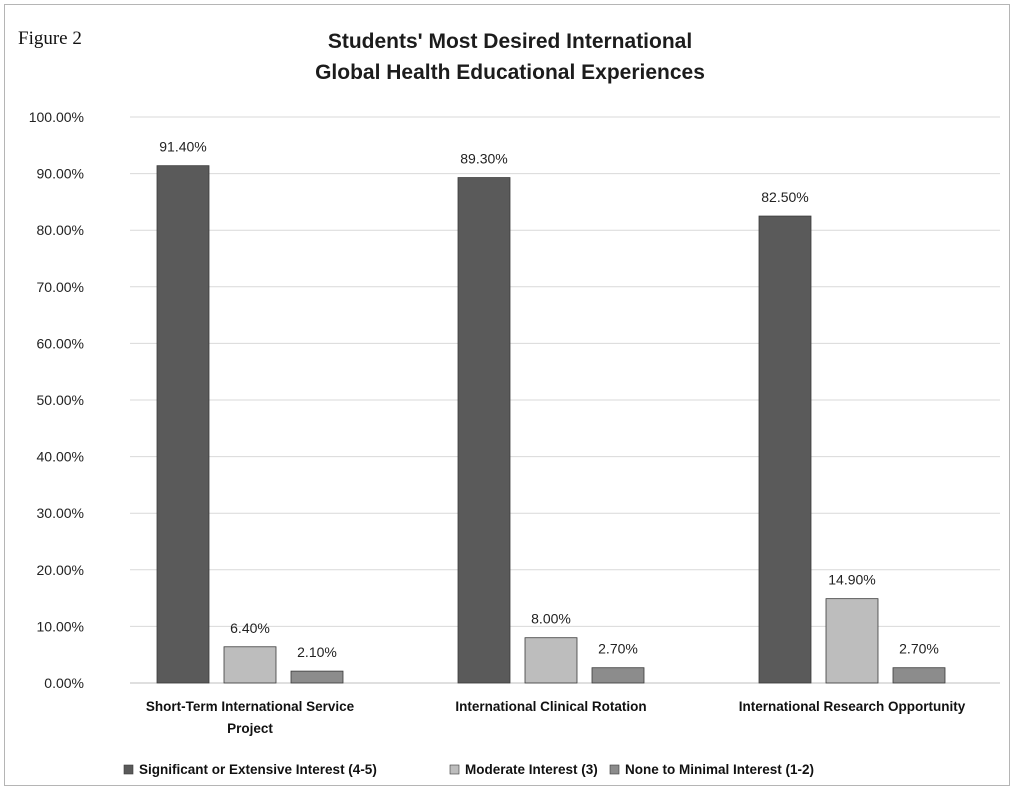  Describe the element at coordinates (60, 570) in the screenshot. I see `y-tick-label: 20.00%` at that location.